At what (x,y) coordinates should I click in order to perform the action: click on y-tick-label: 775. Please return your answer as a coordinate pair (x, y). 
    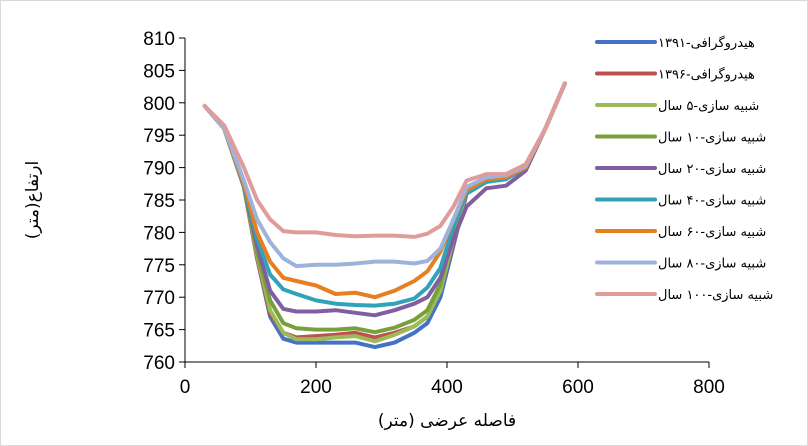
    Looking at the image, I should click on (159, 266).